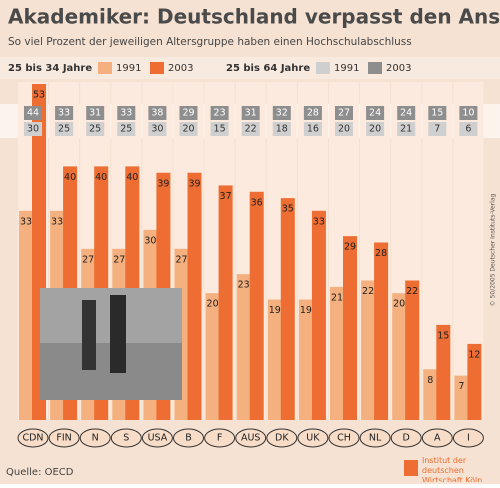 This screenshot has height=488, width=500. What do you see at coordinates (288, 209) in the screenshot?
I see `value-label: 35` at bounding box center [288, 209].